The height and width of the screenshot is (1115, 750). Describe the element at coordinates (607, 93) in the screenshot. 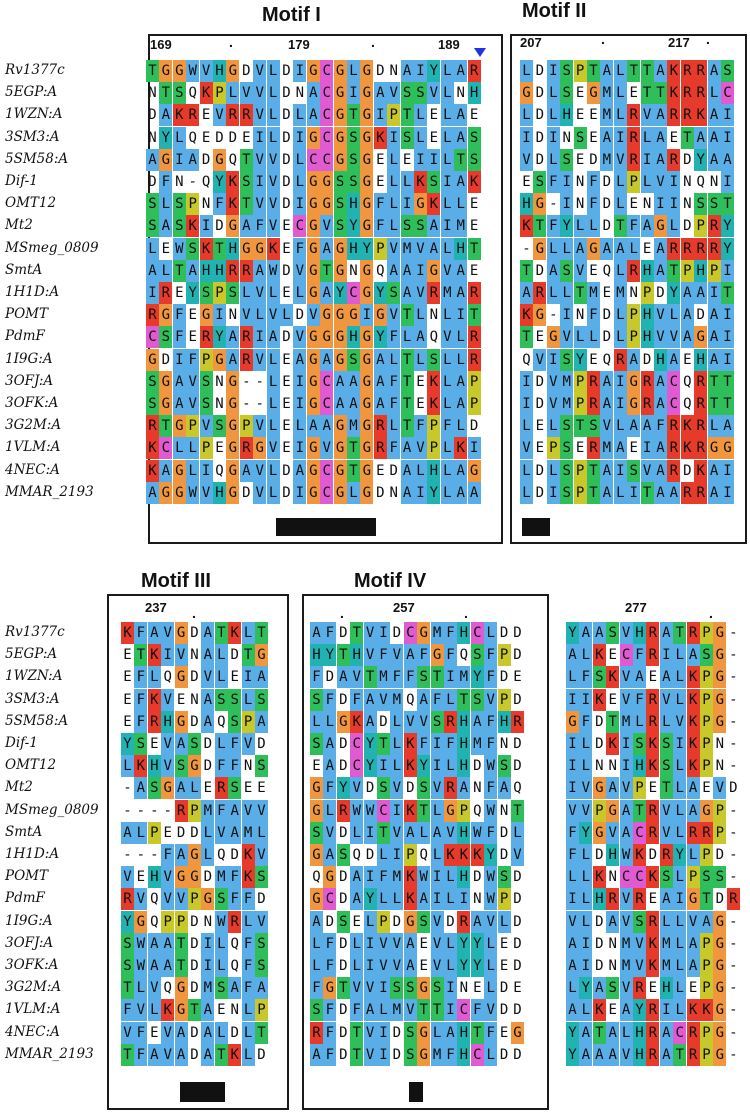

I see `residue: M` at that location.